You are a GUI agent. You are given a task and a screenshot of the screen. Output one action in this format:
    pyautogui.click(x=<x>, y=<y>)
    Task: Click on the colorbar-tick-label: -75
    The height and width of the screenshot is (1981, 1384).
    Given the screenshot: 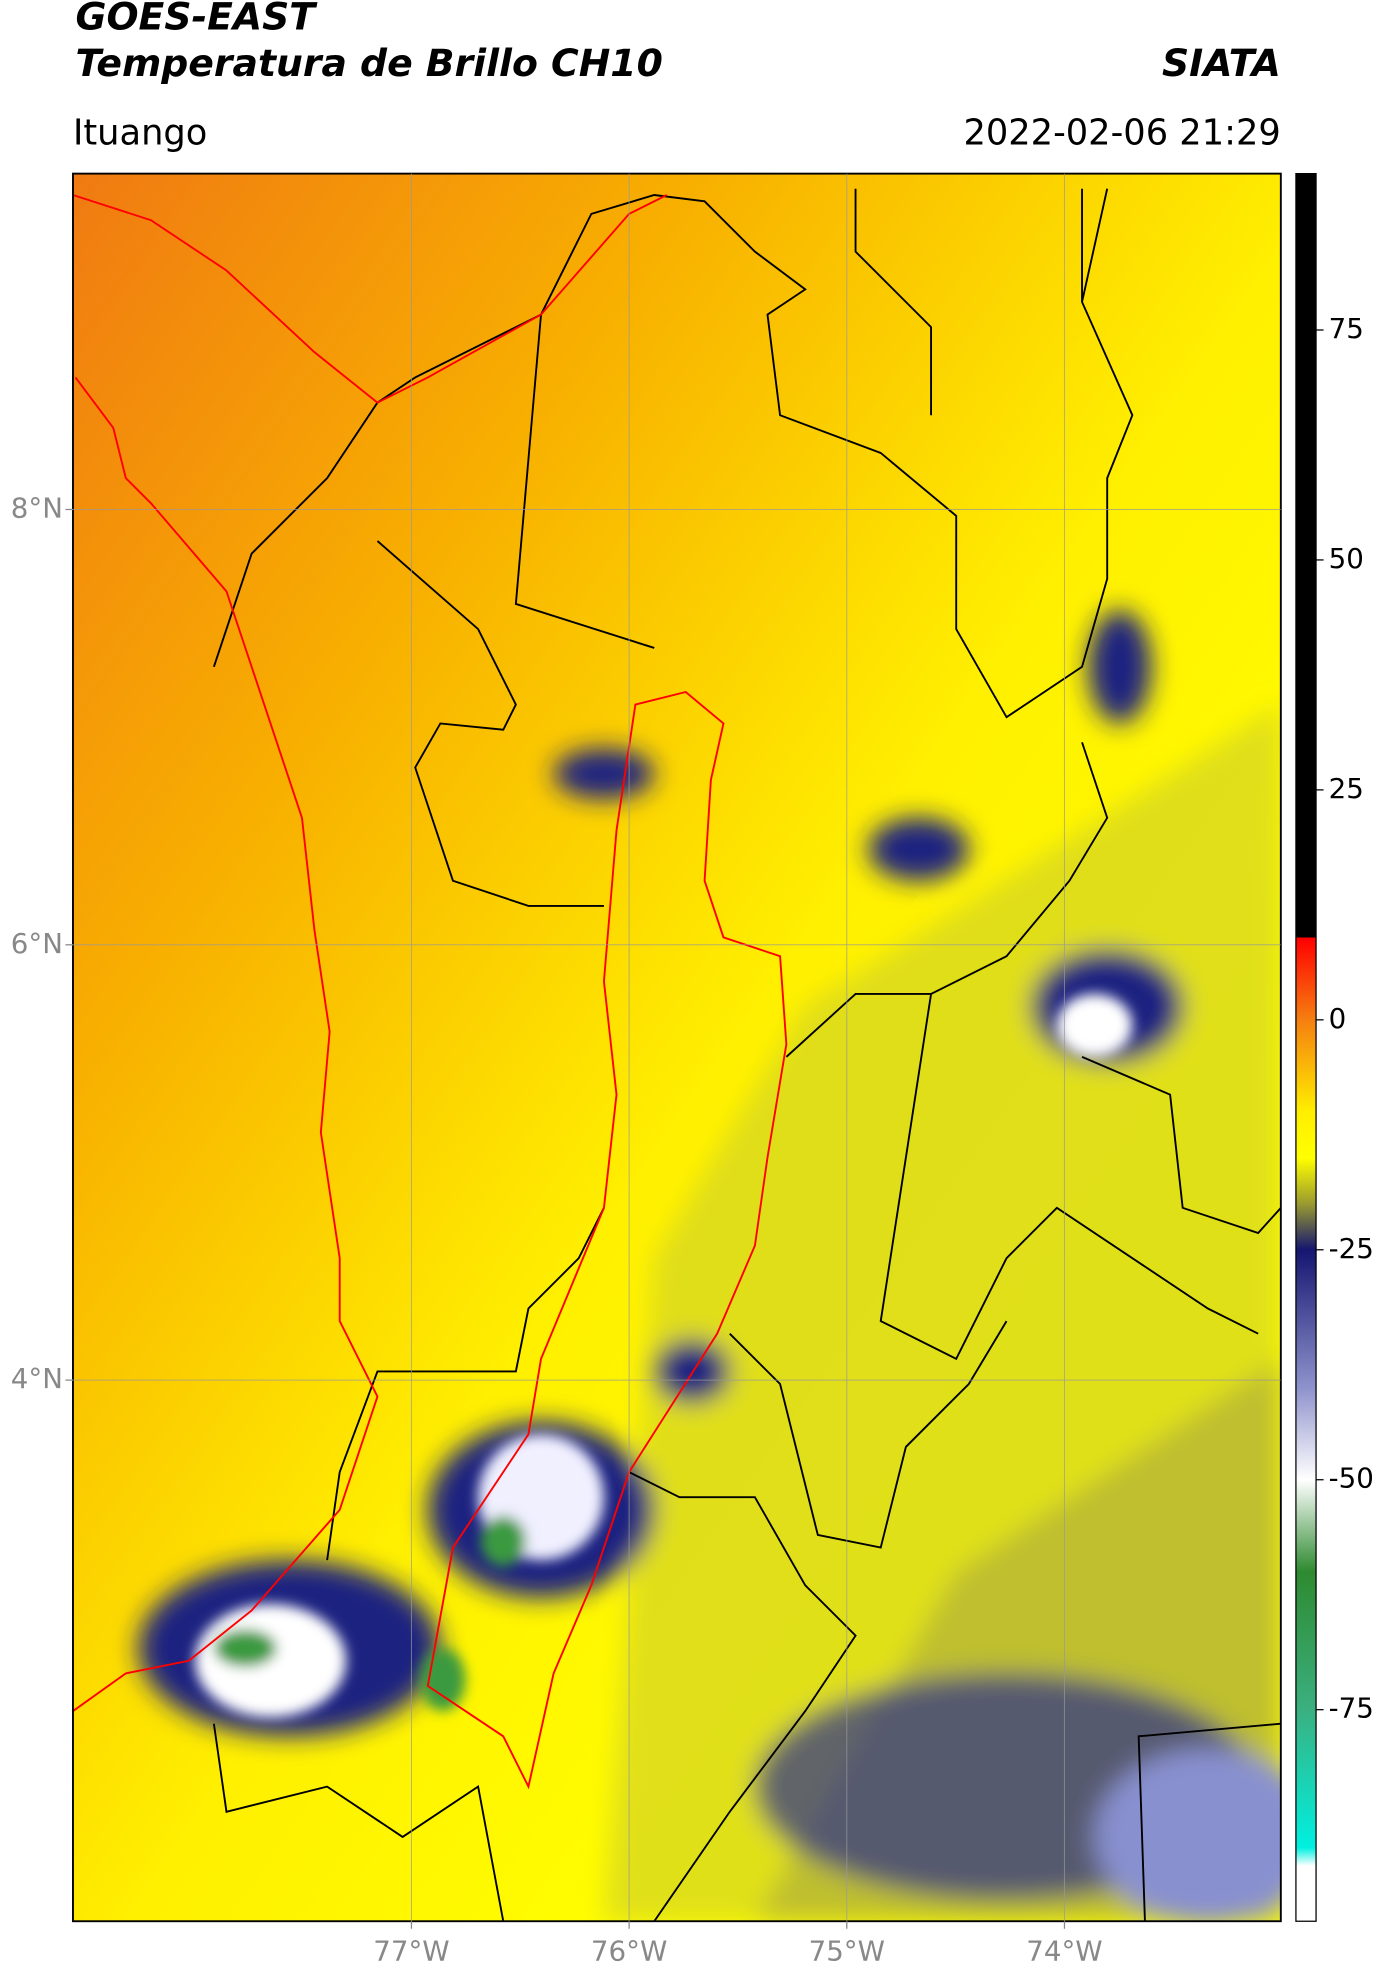 What is the action you would take?
    pyautogui.click(x=1351, y=1708)
    